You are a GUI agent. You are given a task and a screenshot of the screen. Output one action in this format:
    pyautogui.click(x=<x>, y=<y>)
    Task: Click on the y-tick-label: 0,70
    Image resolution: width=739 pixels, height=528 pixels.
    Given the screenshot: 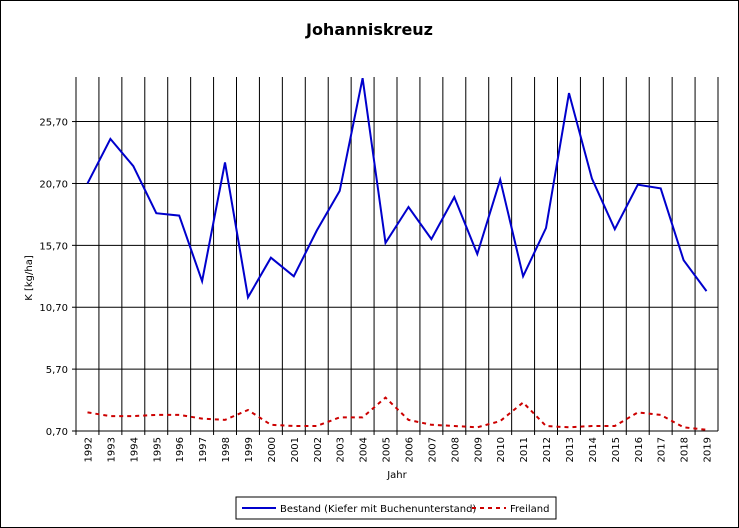 What is the action you would take?
    pyautogui.click(x=57, y=432)
    